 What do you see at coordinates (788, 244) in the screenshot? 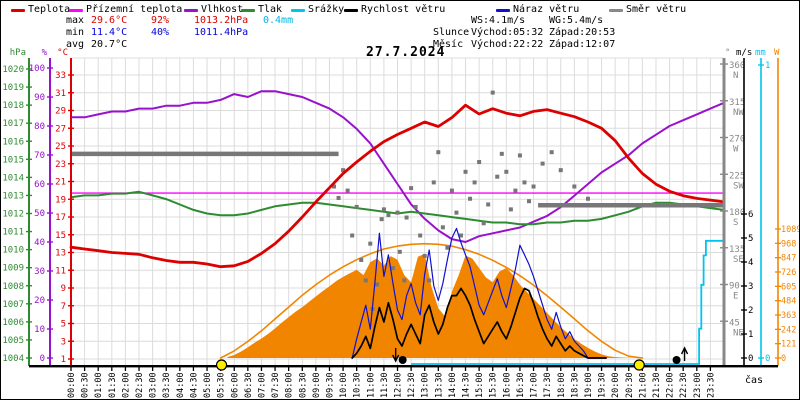
I see `svg-text: 968` at bounding box center [788, 244].